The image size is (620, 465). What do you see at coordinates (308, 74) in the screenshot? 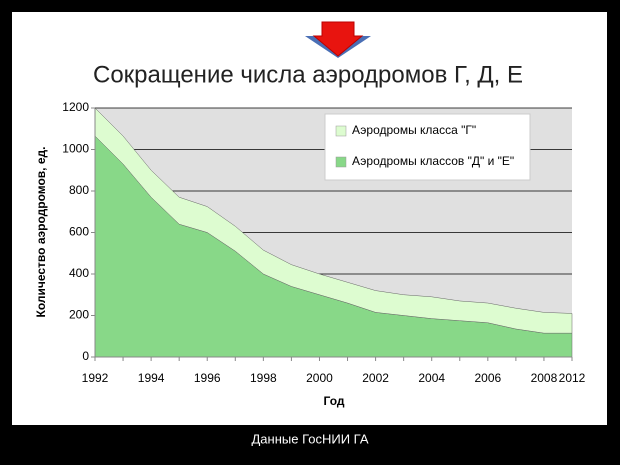
I see `slide-title: Сокращение числа аэродромов Г, Д, Е` at bounding box center [308, 74].